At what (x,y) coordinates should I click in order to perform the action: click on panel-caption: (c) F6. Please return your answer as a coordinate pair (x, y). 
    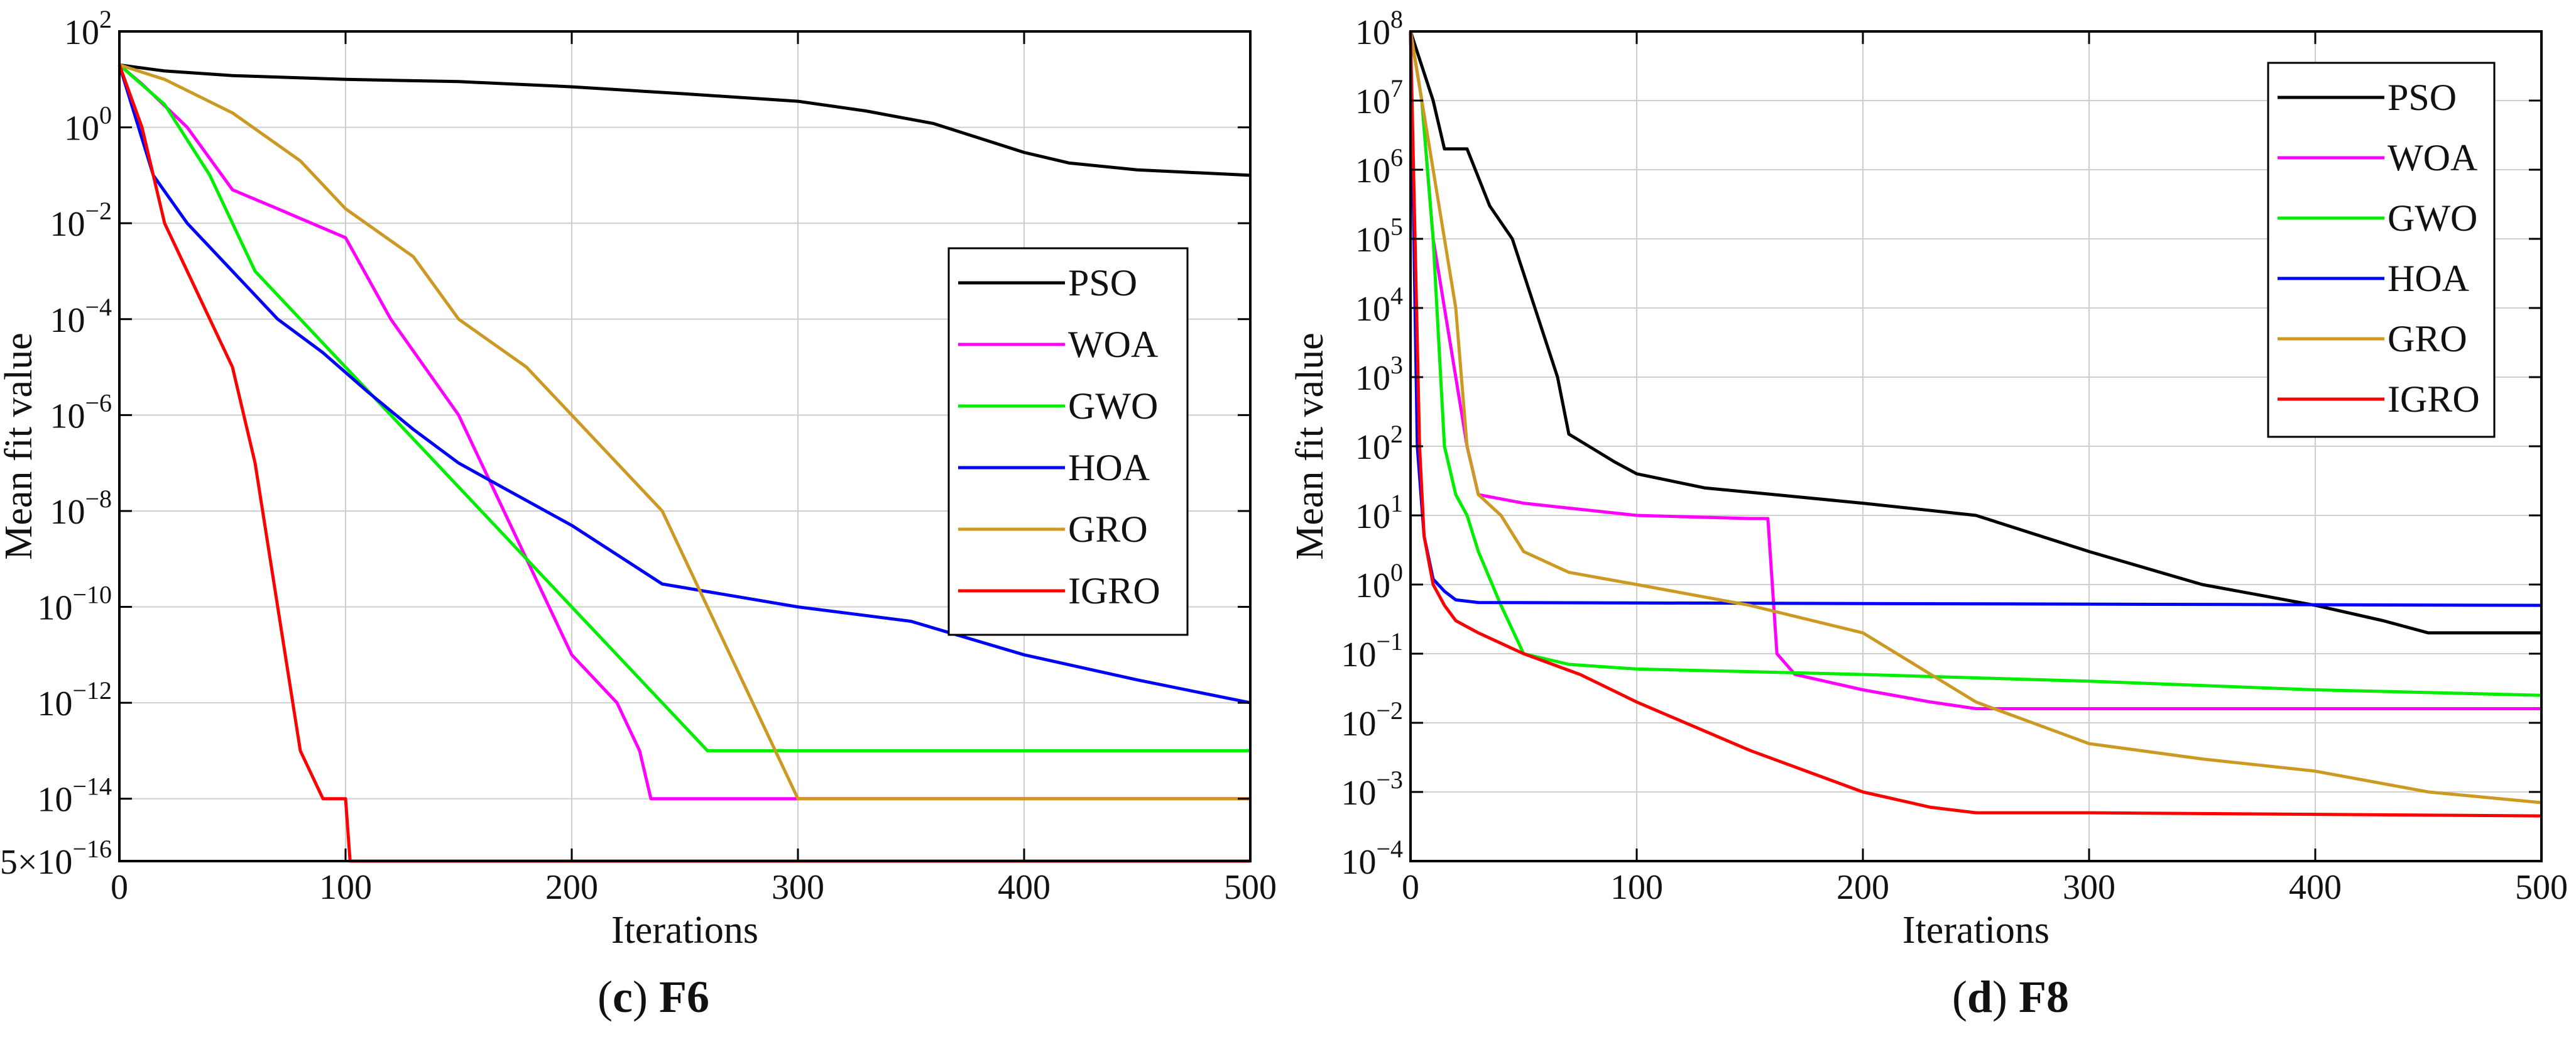
    Looking at the image, I should click on (654, 997).